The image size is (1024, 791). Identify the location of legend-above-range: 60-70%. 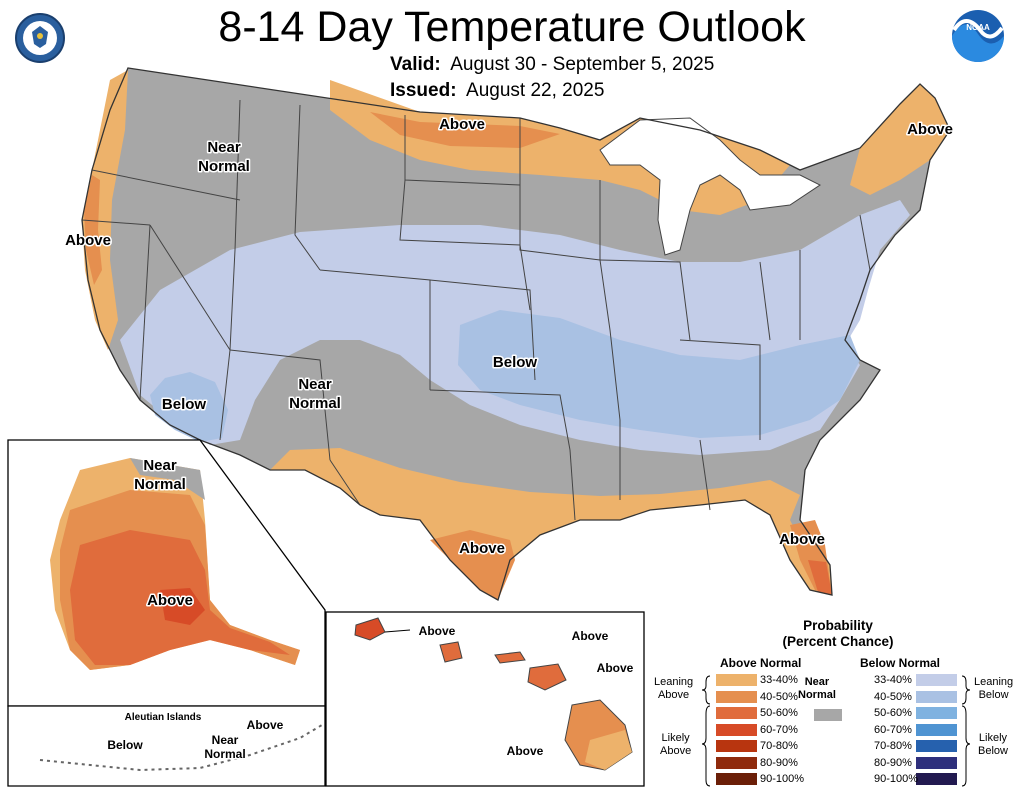
(779, 729).